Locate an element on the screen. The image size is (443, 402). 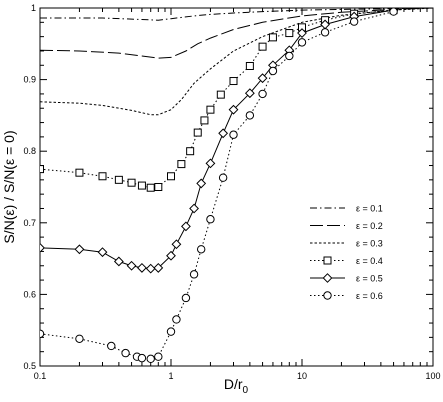
x-tick-label: 0.1 is located at coordinates (40, 376).